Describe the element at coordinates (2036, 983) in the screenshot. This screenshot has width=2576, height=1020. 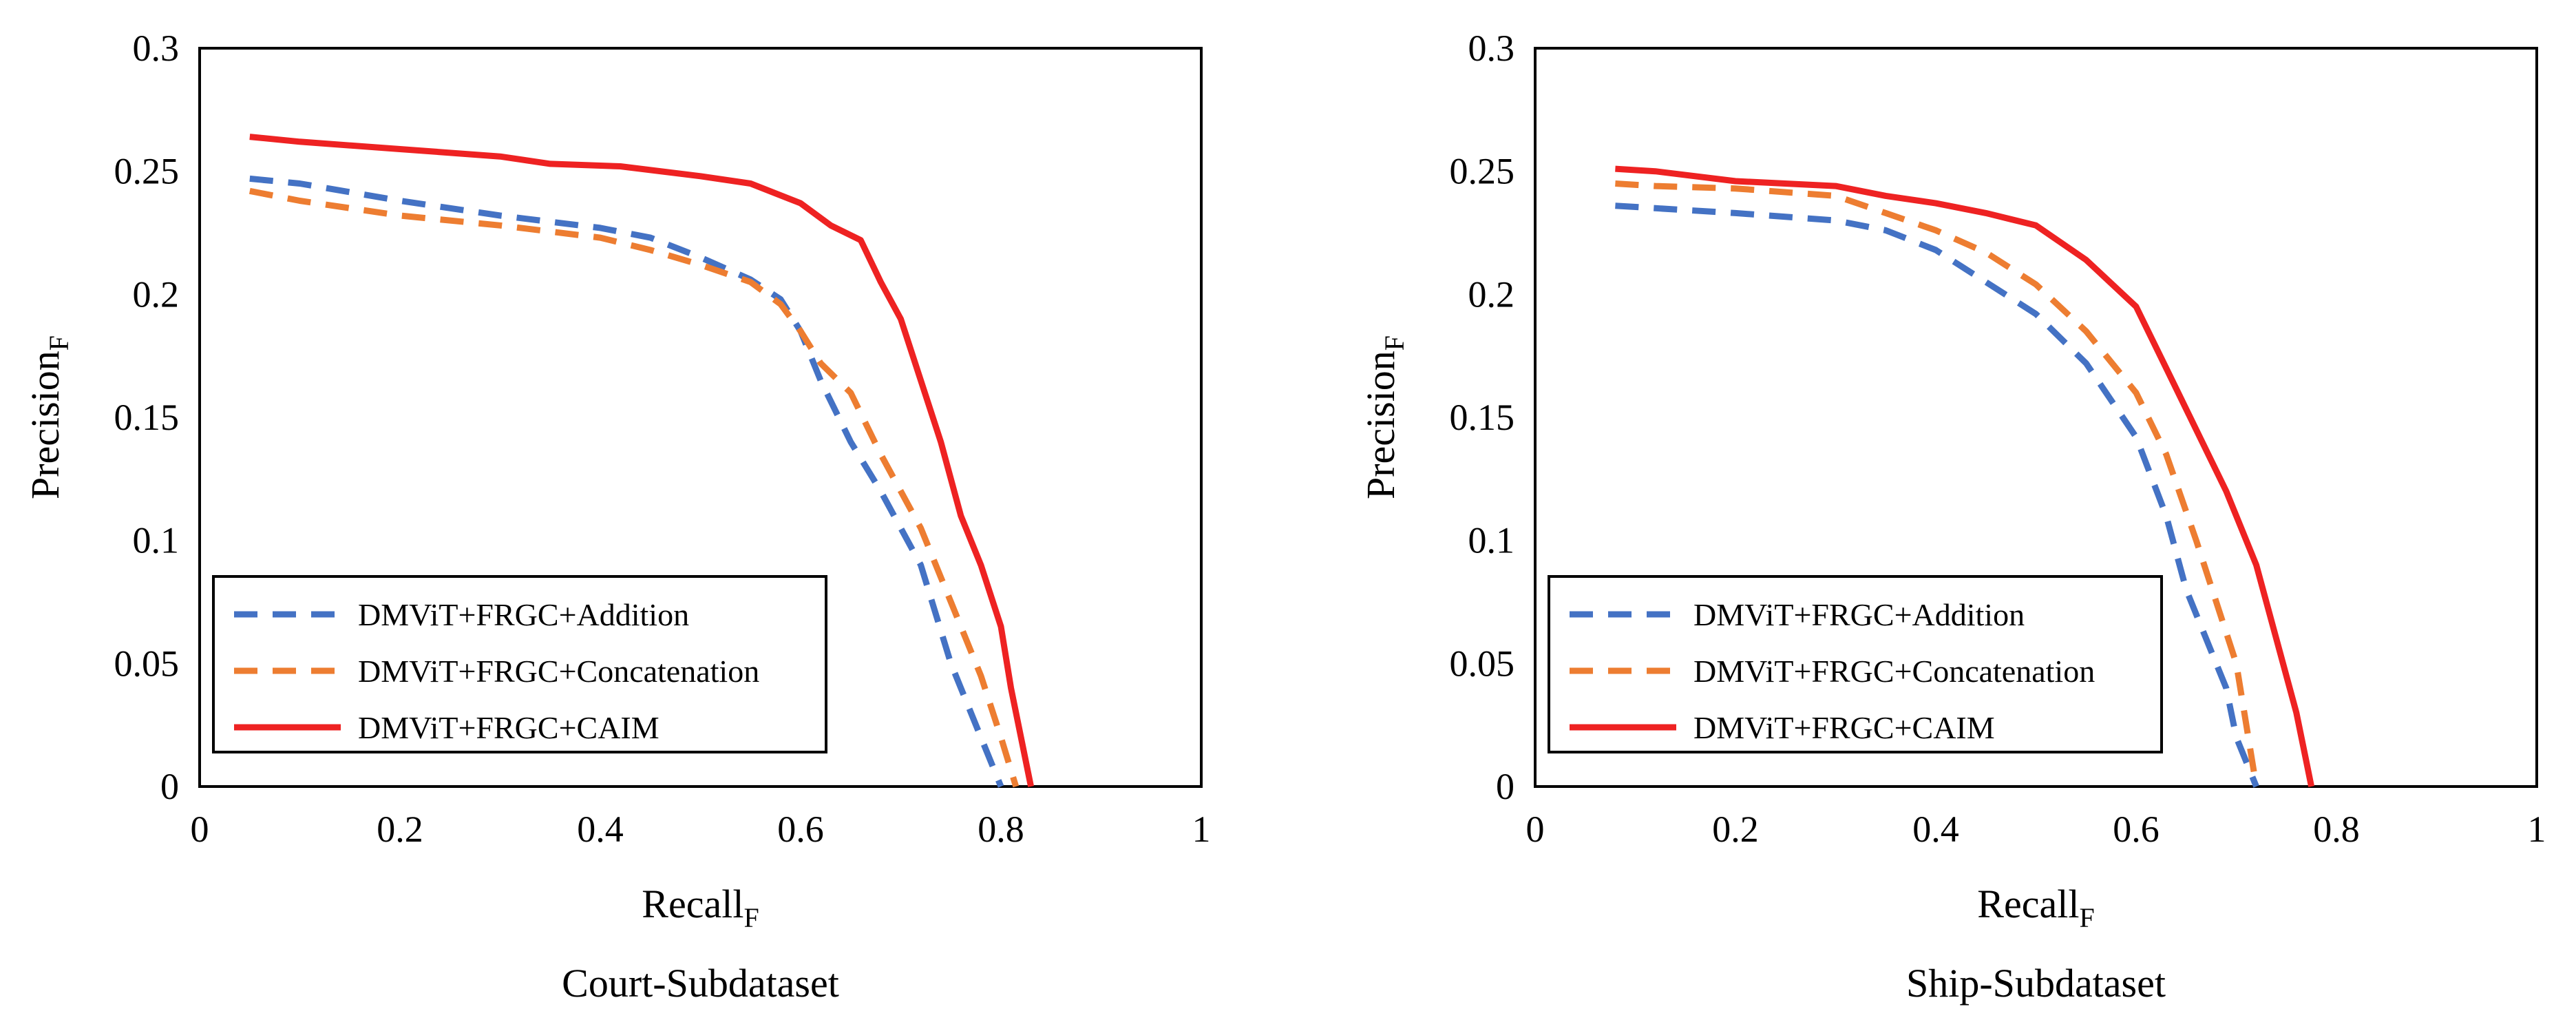
I see `chart-caption: Ship-Subdataset` at that location.